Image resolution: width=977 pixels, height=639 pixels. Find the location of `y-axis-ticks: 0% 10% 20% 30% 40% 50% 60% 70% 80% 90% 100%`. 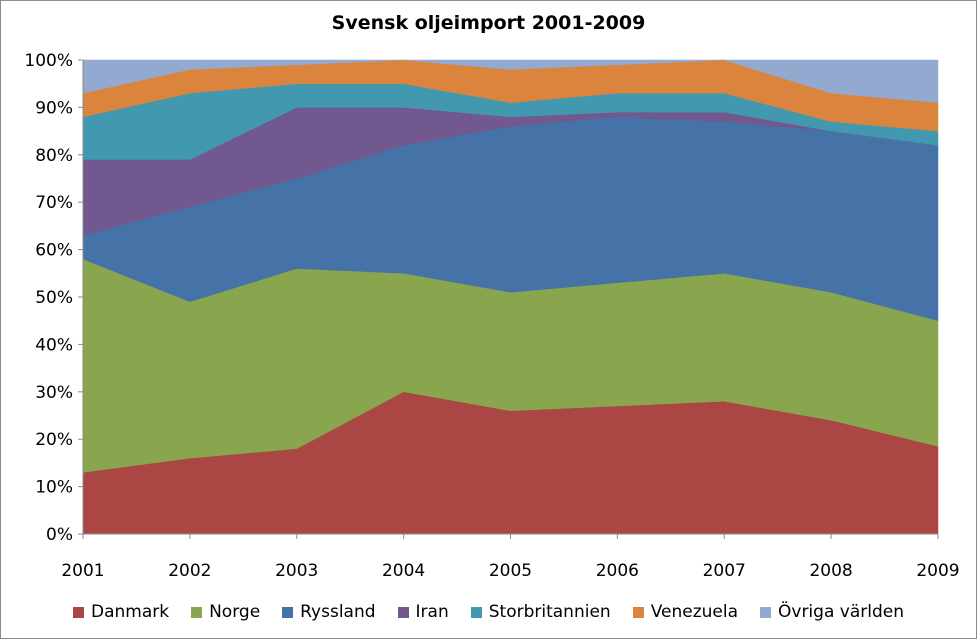

y-axis-ticks: 0% 10% 20% 30% 40% 50% 60% 70% 80% 90% 100% is located at coordinates (53, 298).